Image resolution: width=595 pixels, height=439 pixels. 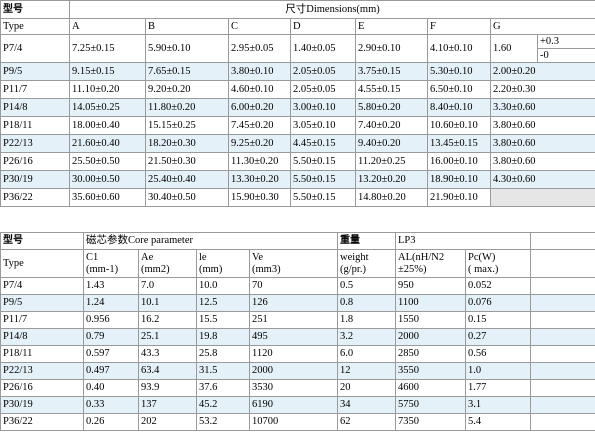 I want to click on cell-c1: 0.597, so click(x=111, y=354).